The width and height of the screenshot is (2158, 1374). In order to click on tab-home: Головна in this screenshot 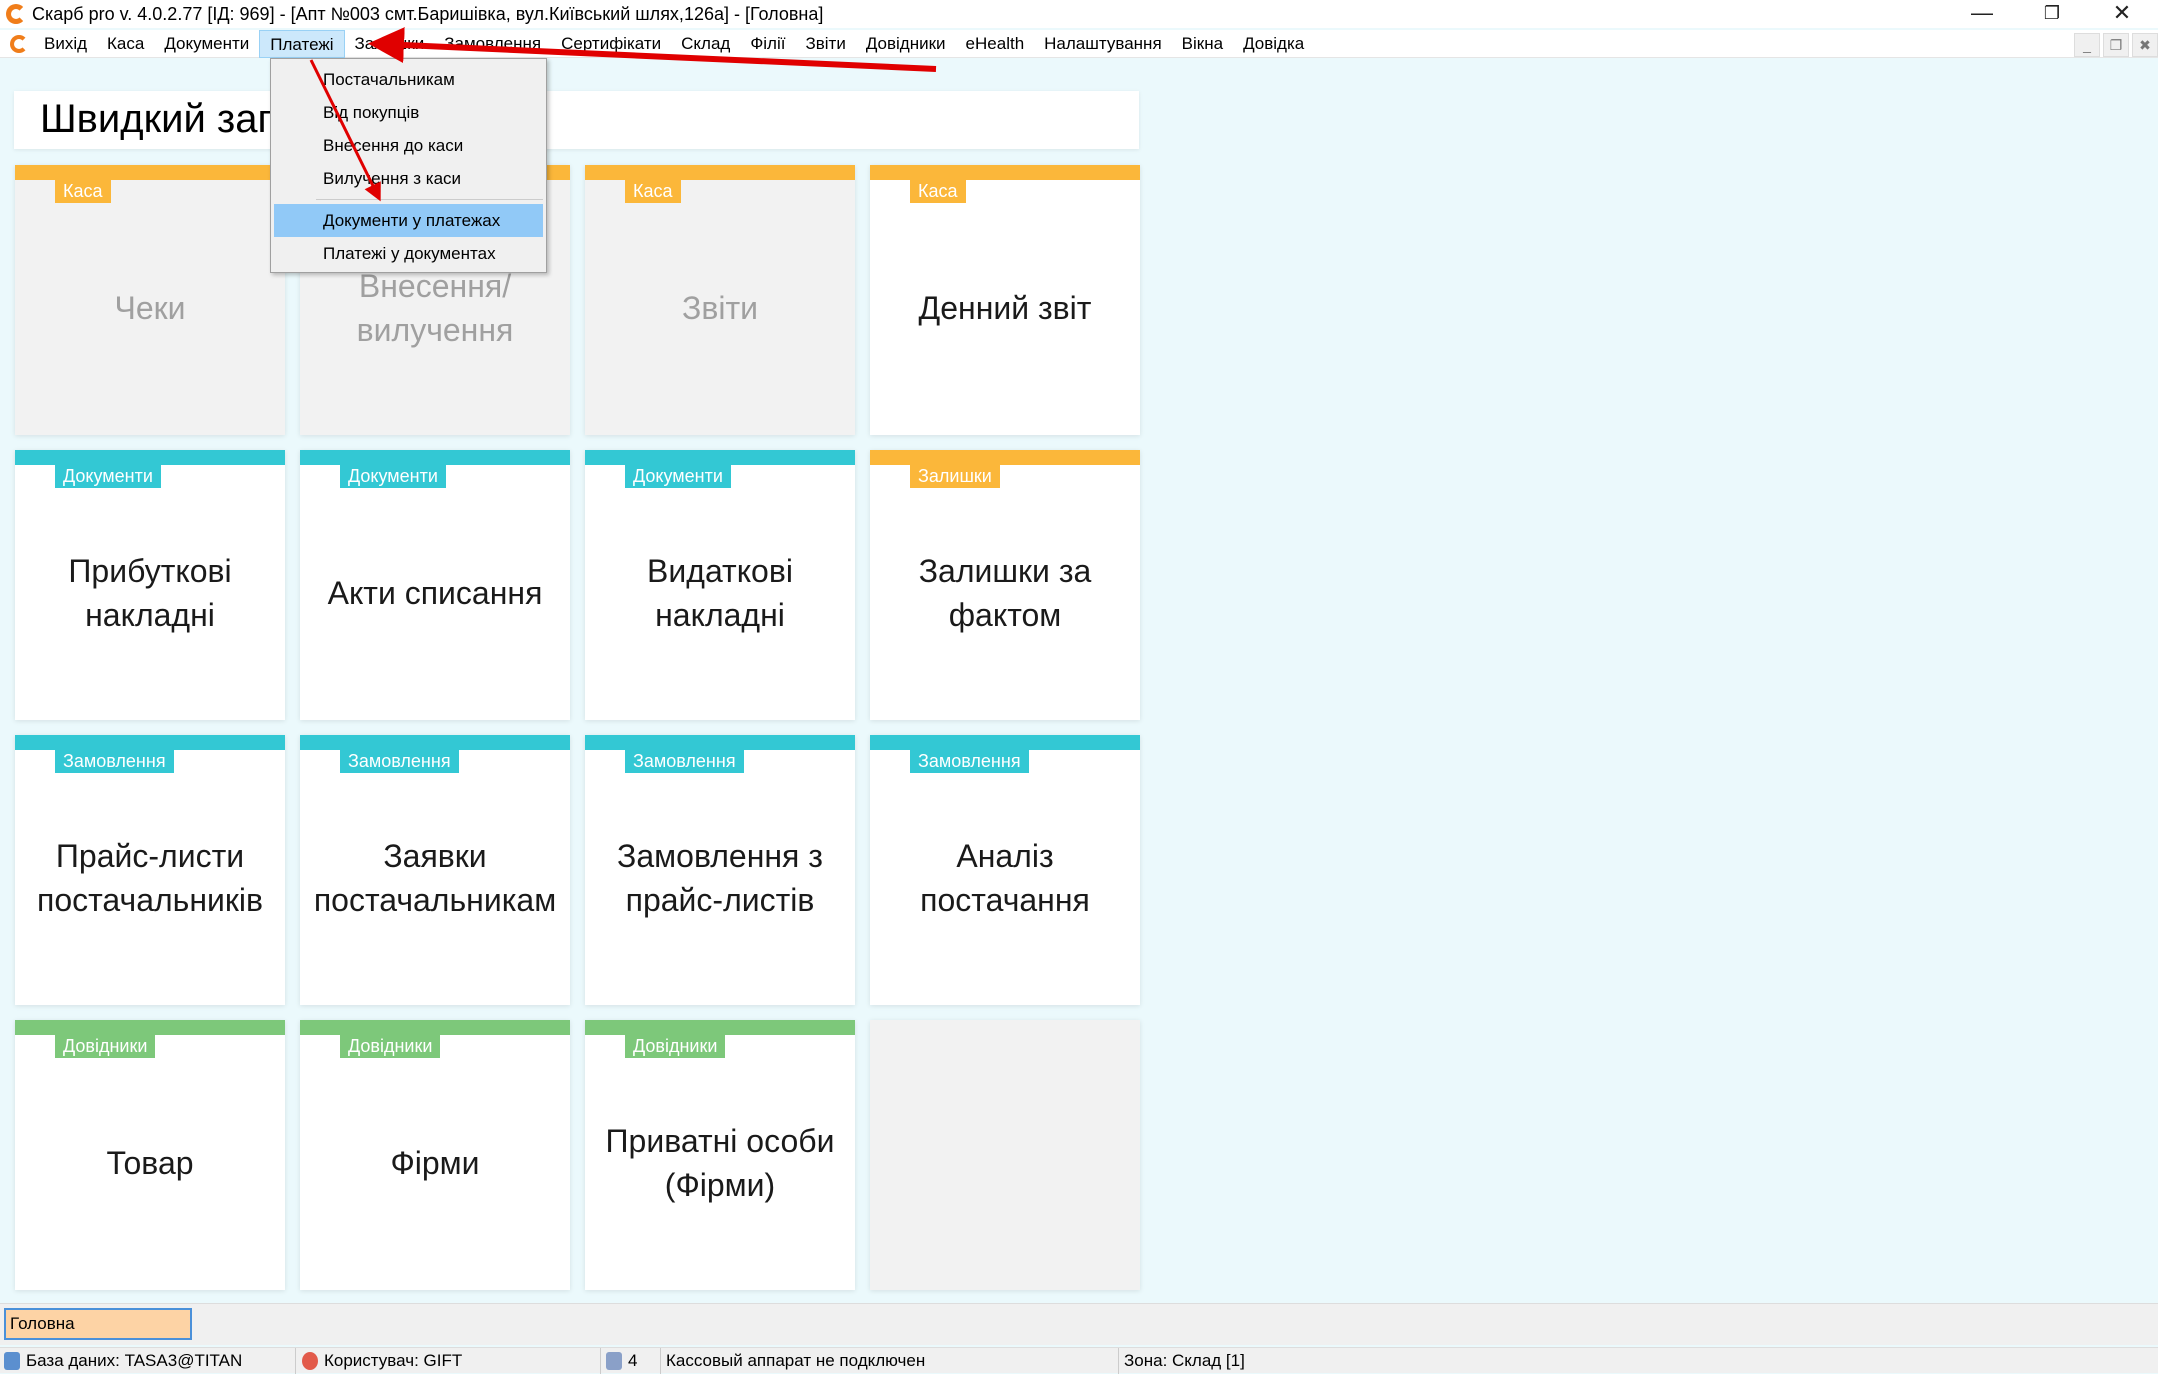, I will do `click(98, 1324)`.